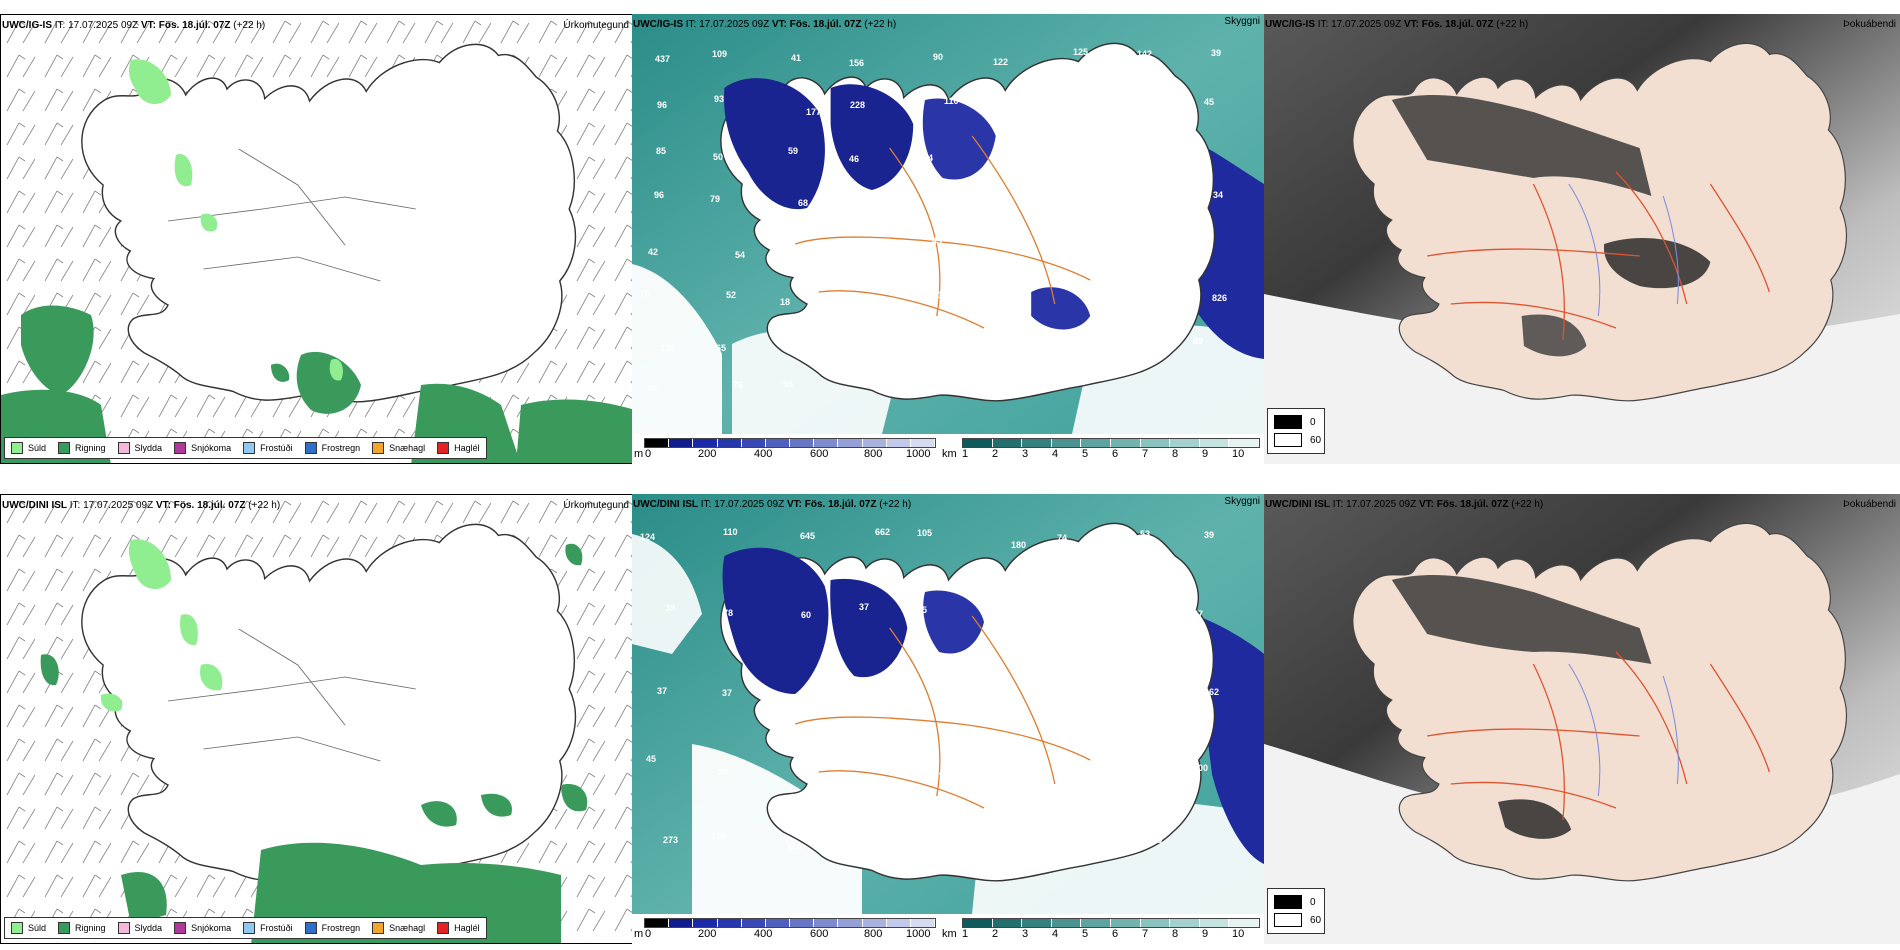 Image resolution: width=1900 pixels, height=950 pixels. Describe the element at coordinates (662, 105) in the screenshot. I see `visibility-value: 96` at that location.